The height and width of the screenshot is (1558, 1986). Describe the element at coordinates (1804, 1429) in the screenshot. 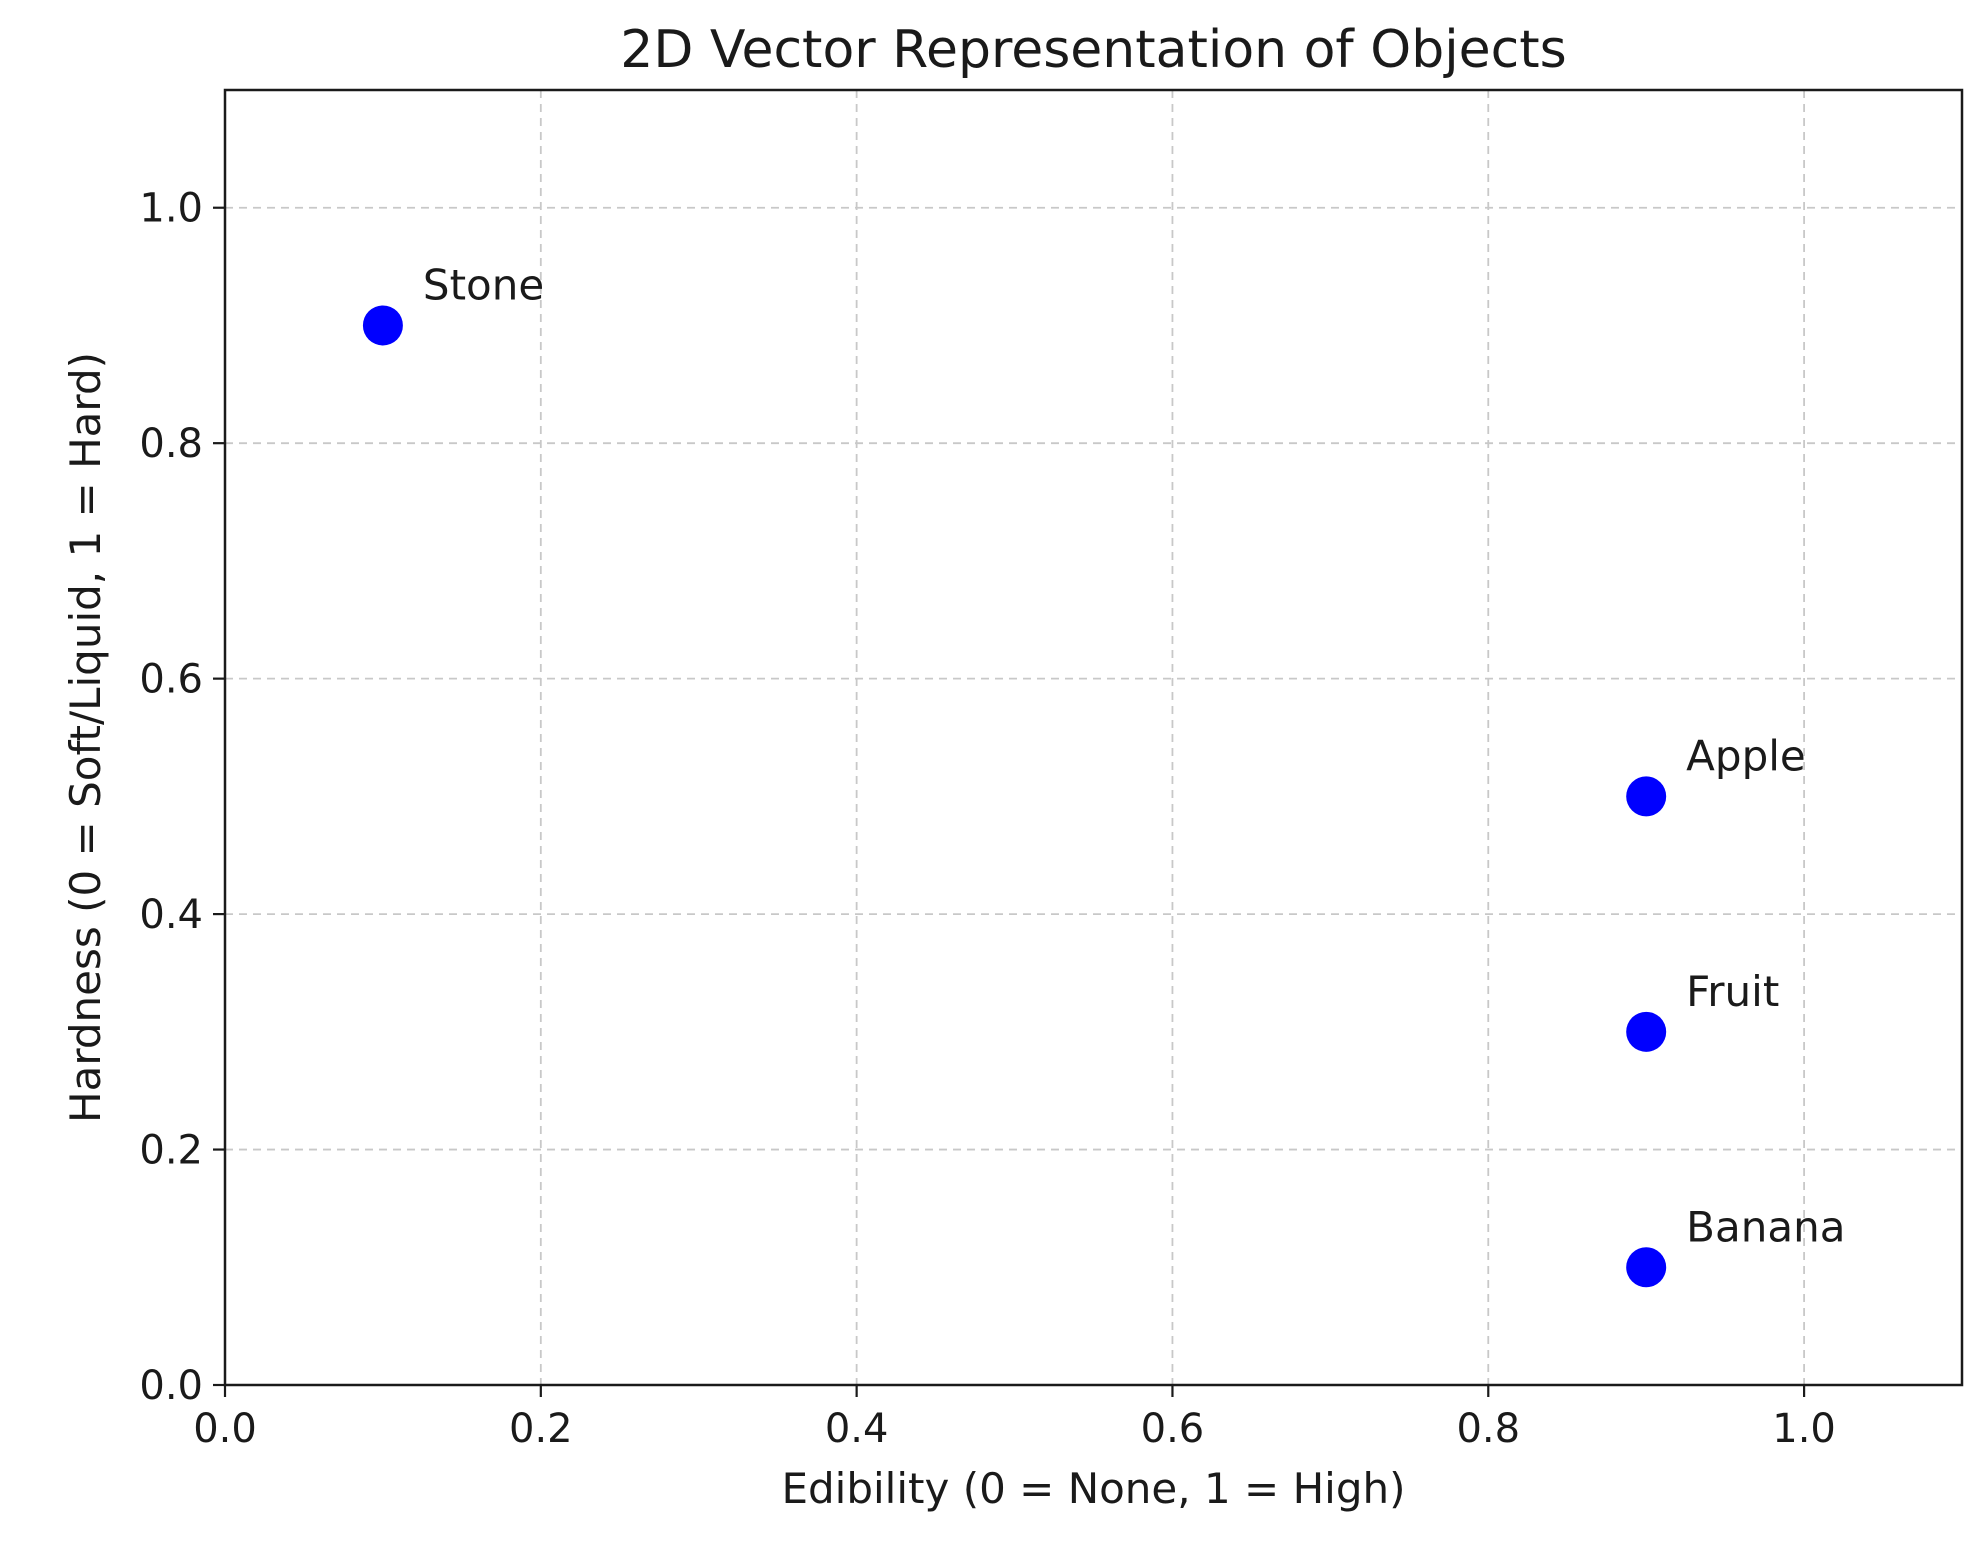

I see `x-tick-label: 1.0` at that location.